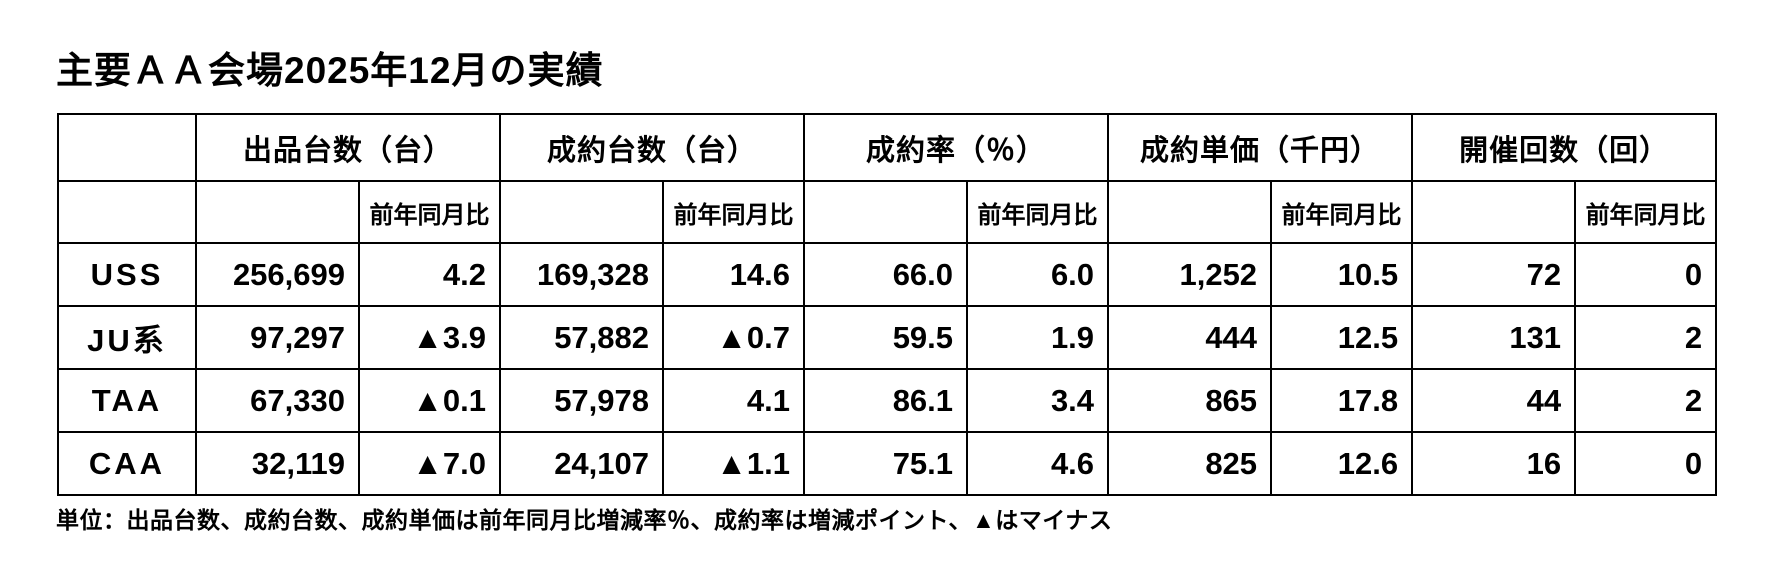 The image size is (1772, 588). I want to click on cell-value: 59.5, so click(886, 337).